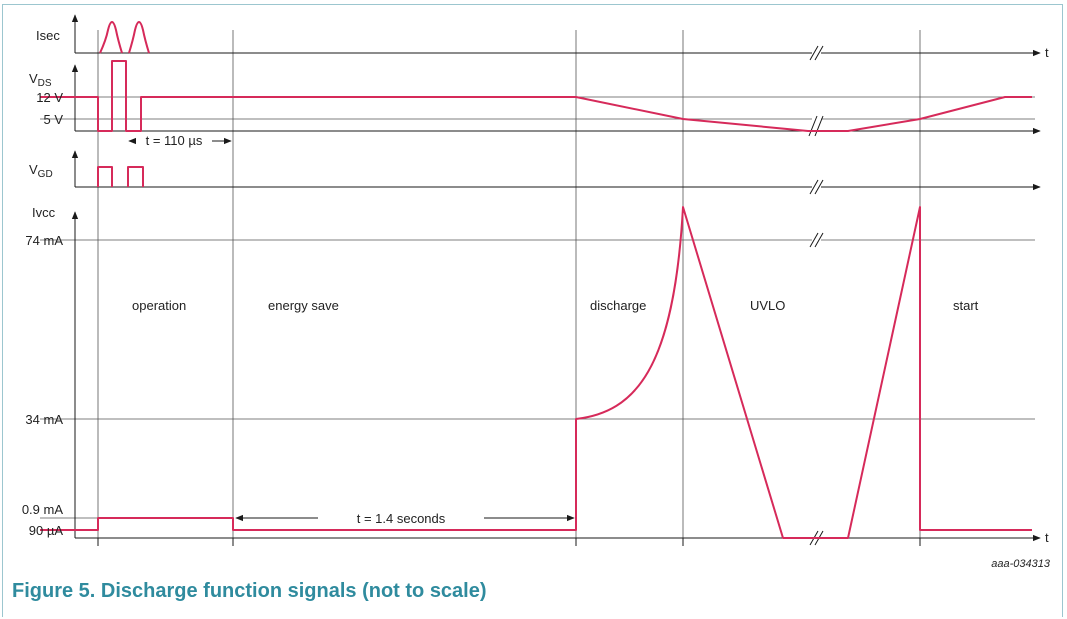 The height and width of the screenshot is (619, 1067). What do you see at coordinates (41, 171) in the screenshot?
I see `vgd-label: VGD` at bounding box center [41, 171].